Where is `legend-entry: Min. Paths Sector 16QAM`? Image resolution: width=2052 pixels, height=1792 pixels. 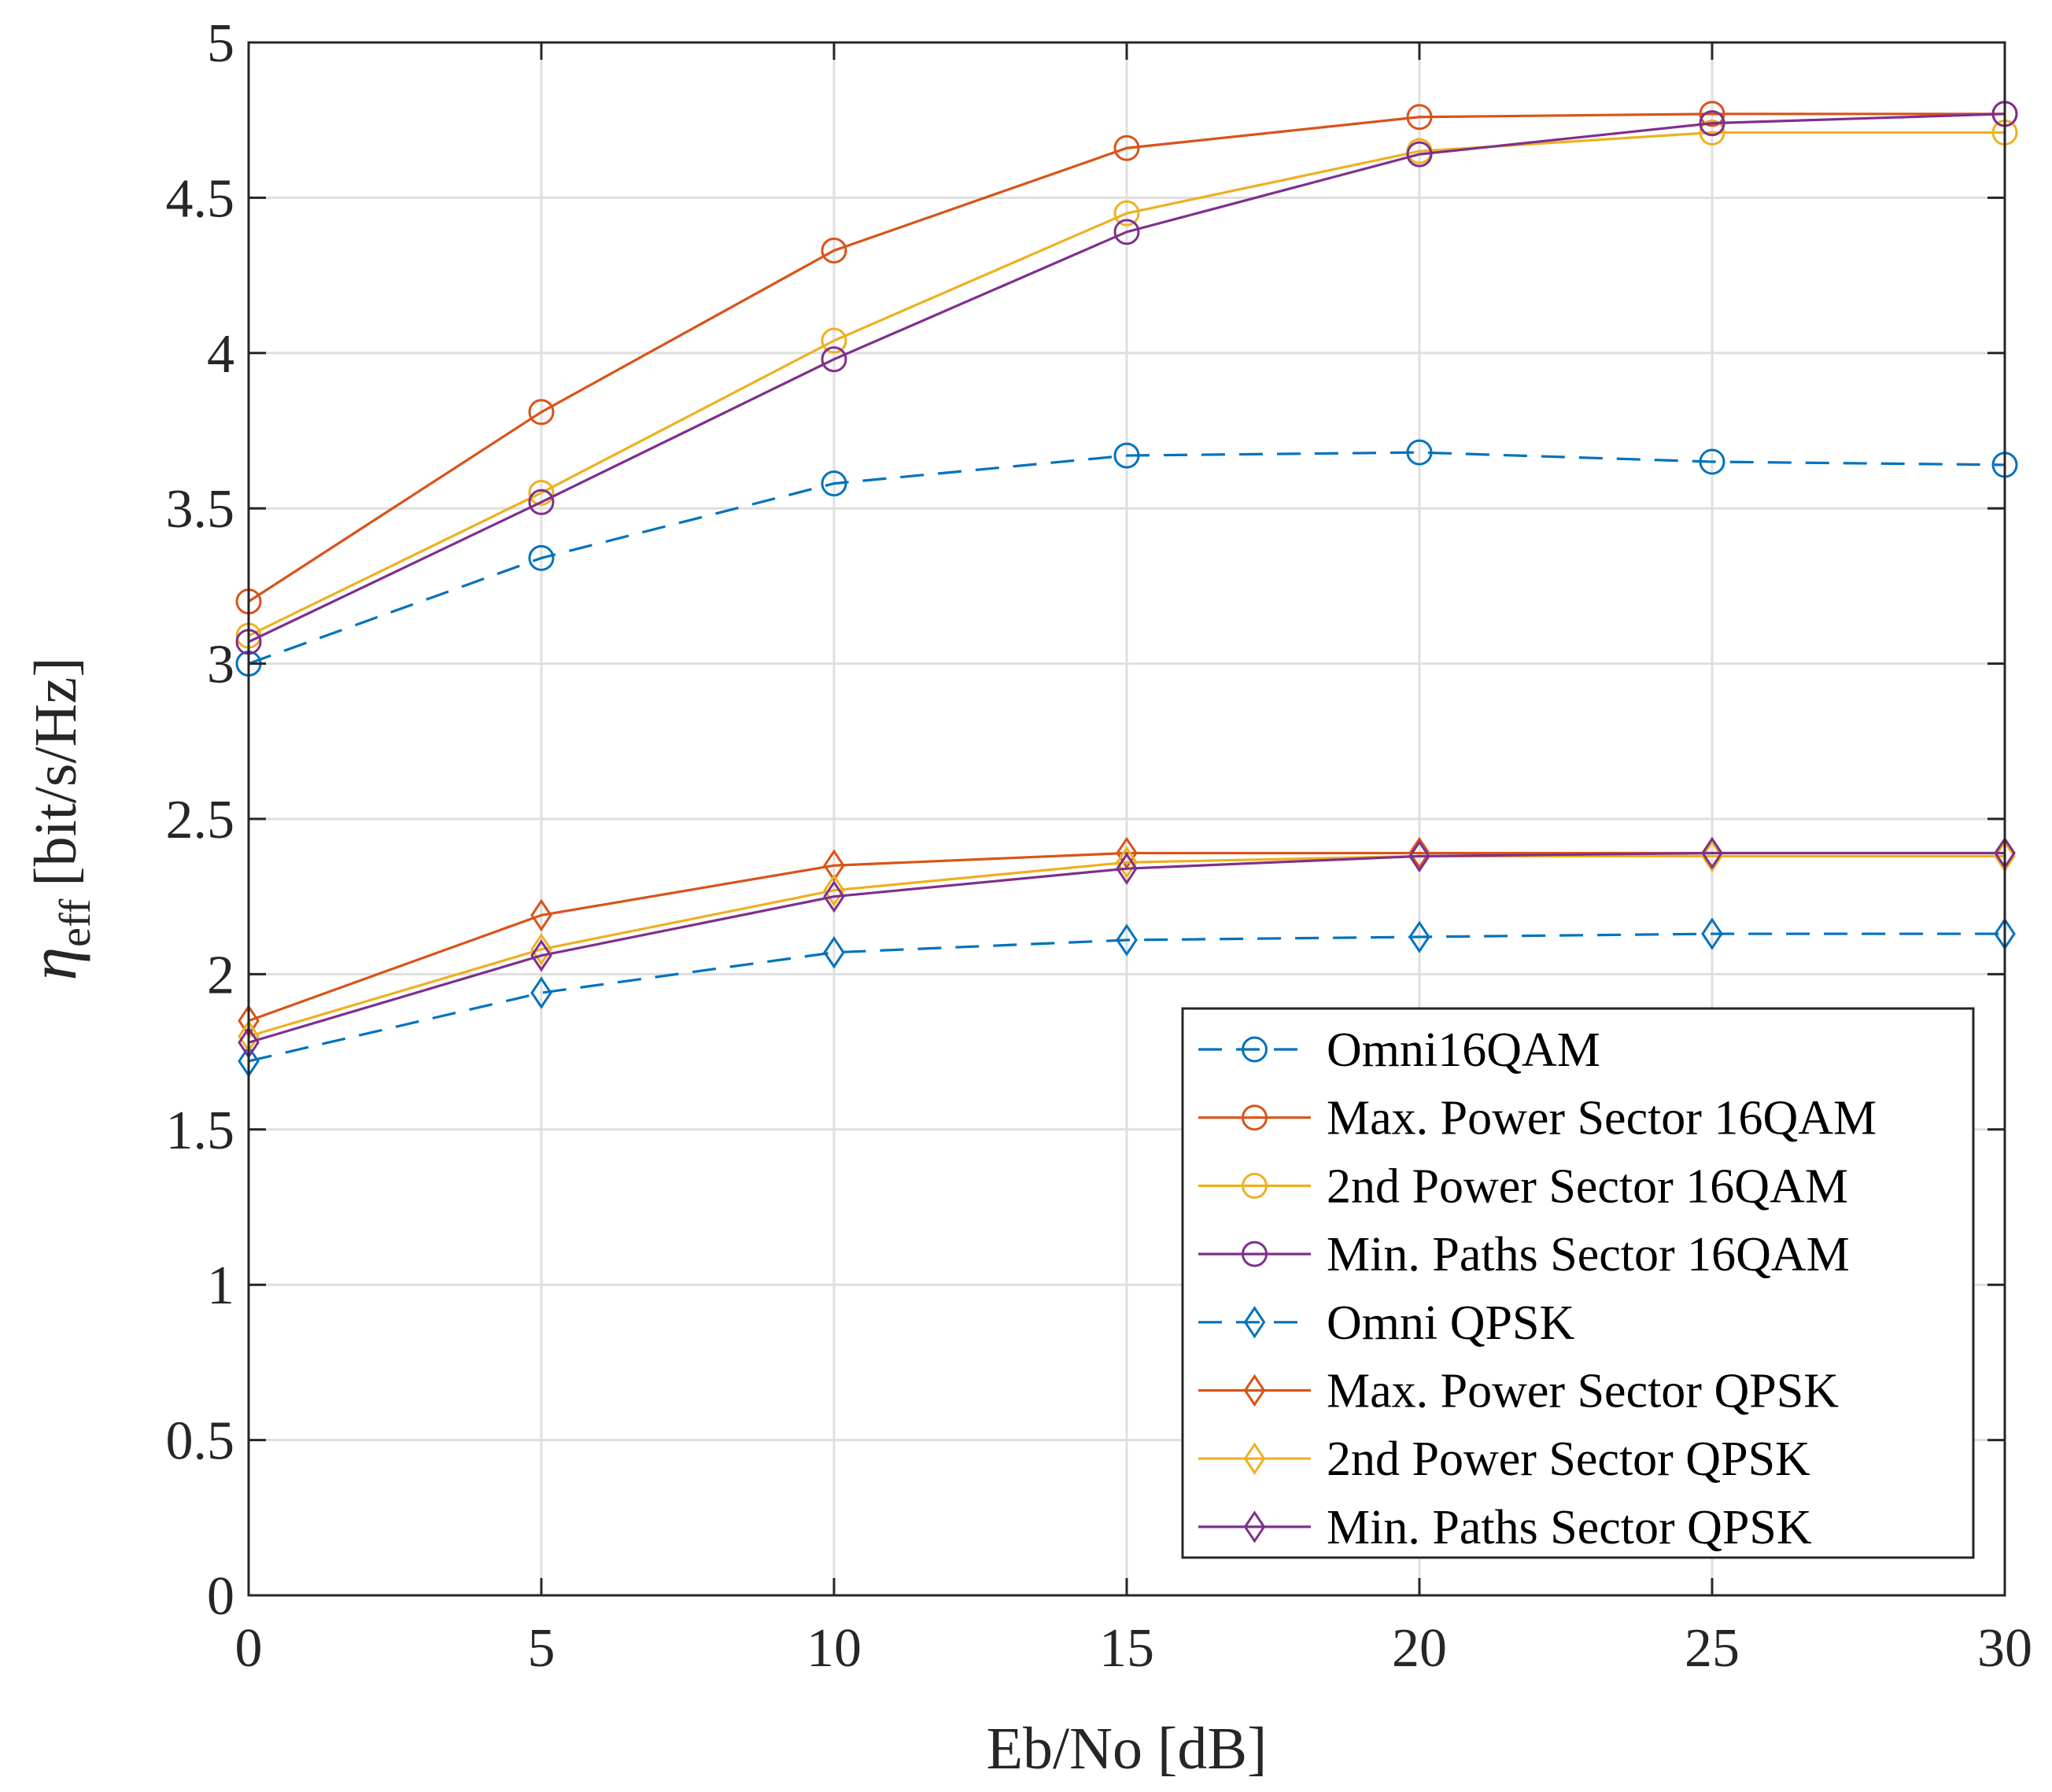 legend-entry: Min. Paths Sector 16QAM is located at coordinates (1524, 1255).